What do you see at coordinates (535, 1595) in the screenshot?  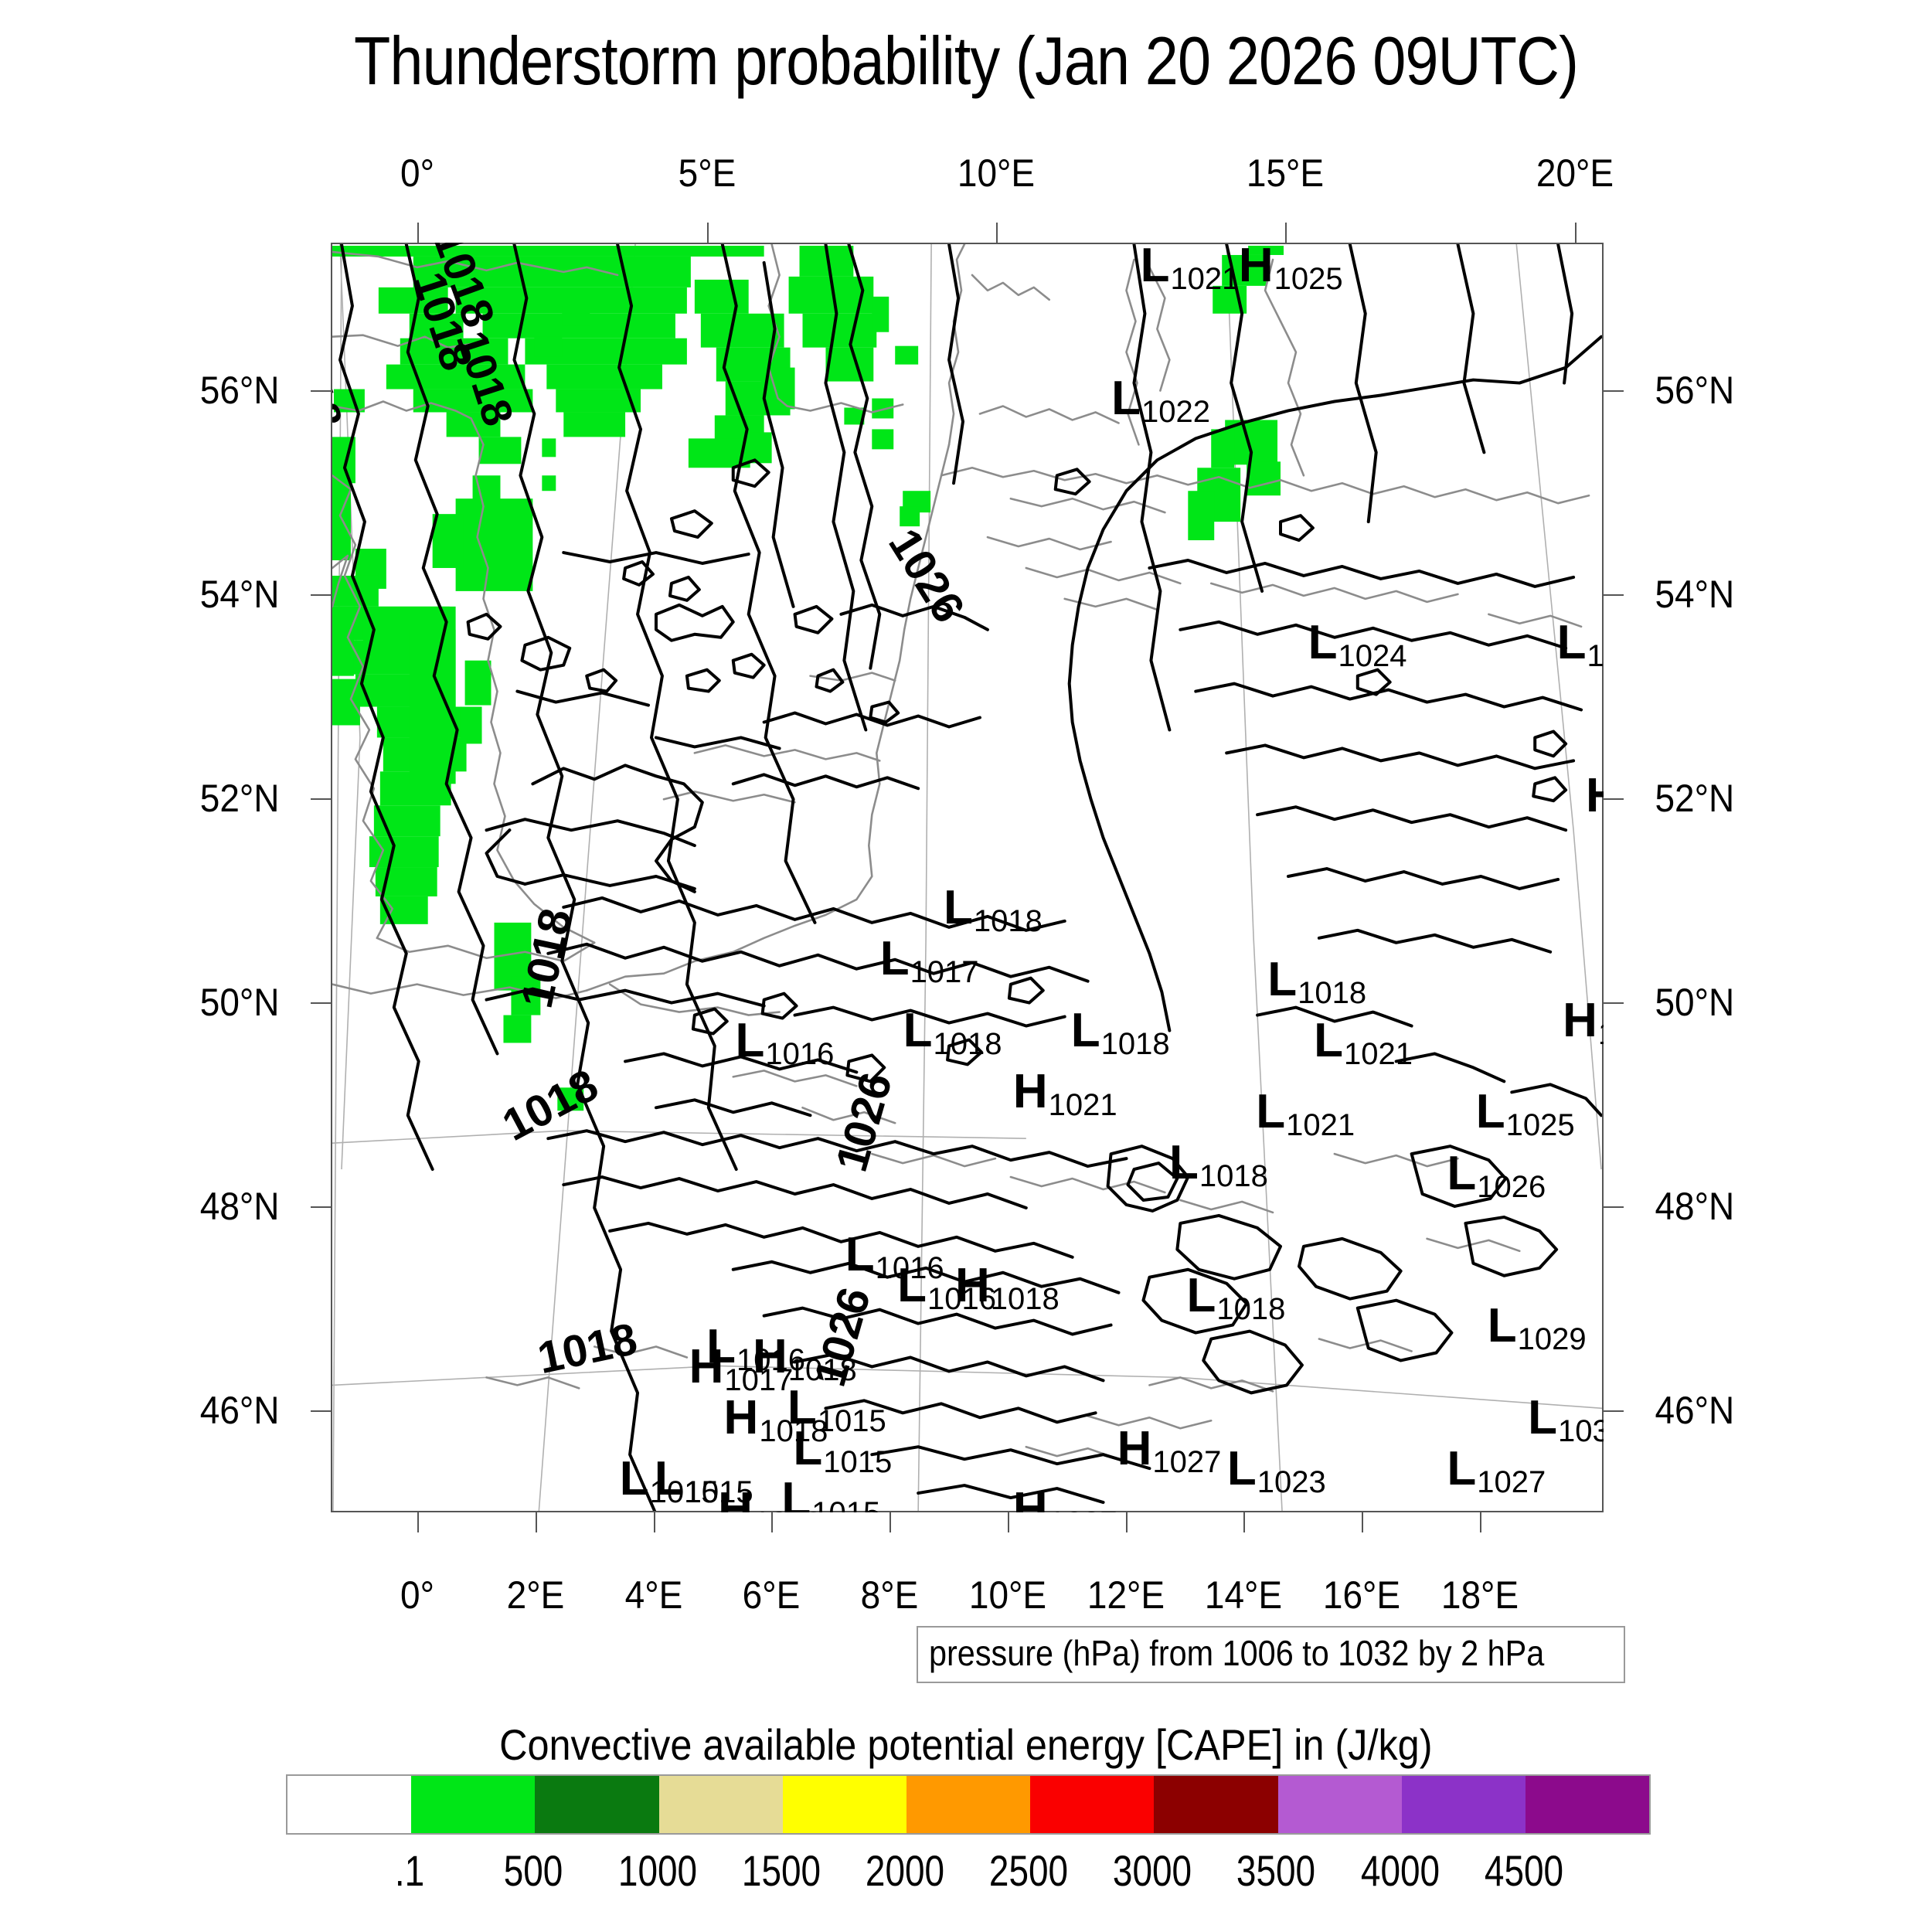 I see `axis-tick-bottom-1: 2°E` at bounding box center [535, 1595].